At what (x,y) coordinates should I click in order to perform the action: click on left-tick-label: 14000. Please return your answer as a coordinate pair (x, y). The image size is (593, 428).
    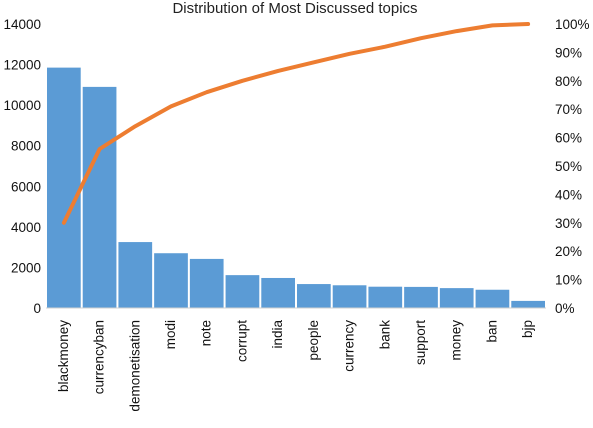
    Looking at the image, I should click on (22, 24).